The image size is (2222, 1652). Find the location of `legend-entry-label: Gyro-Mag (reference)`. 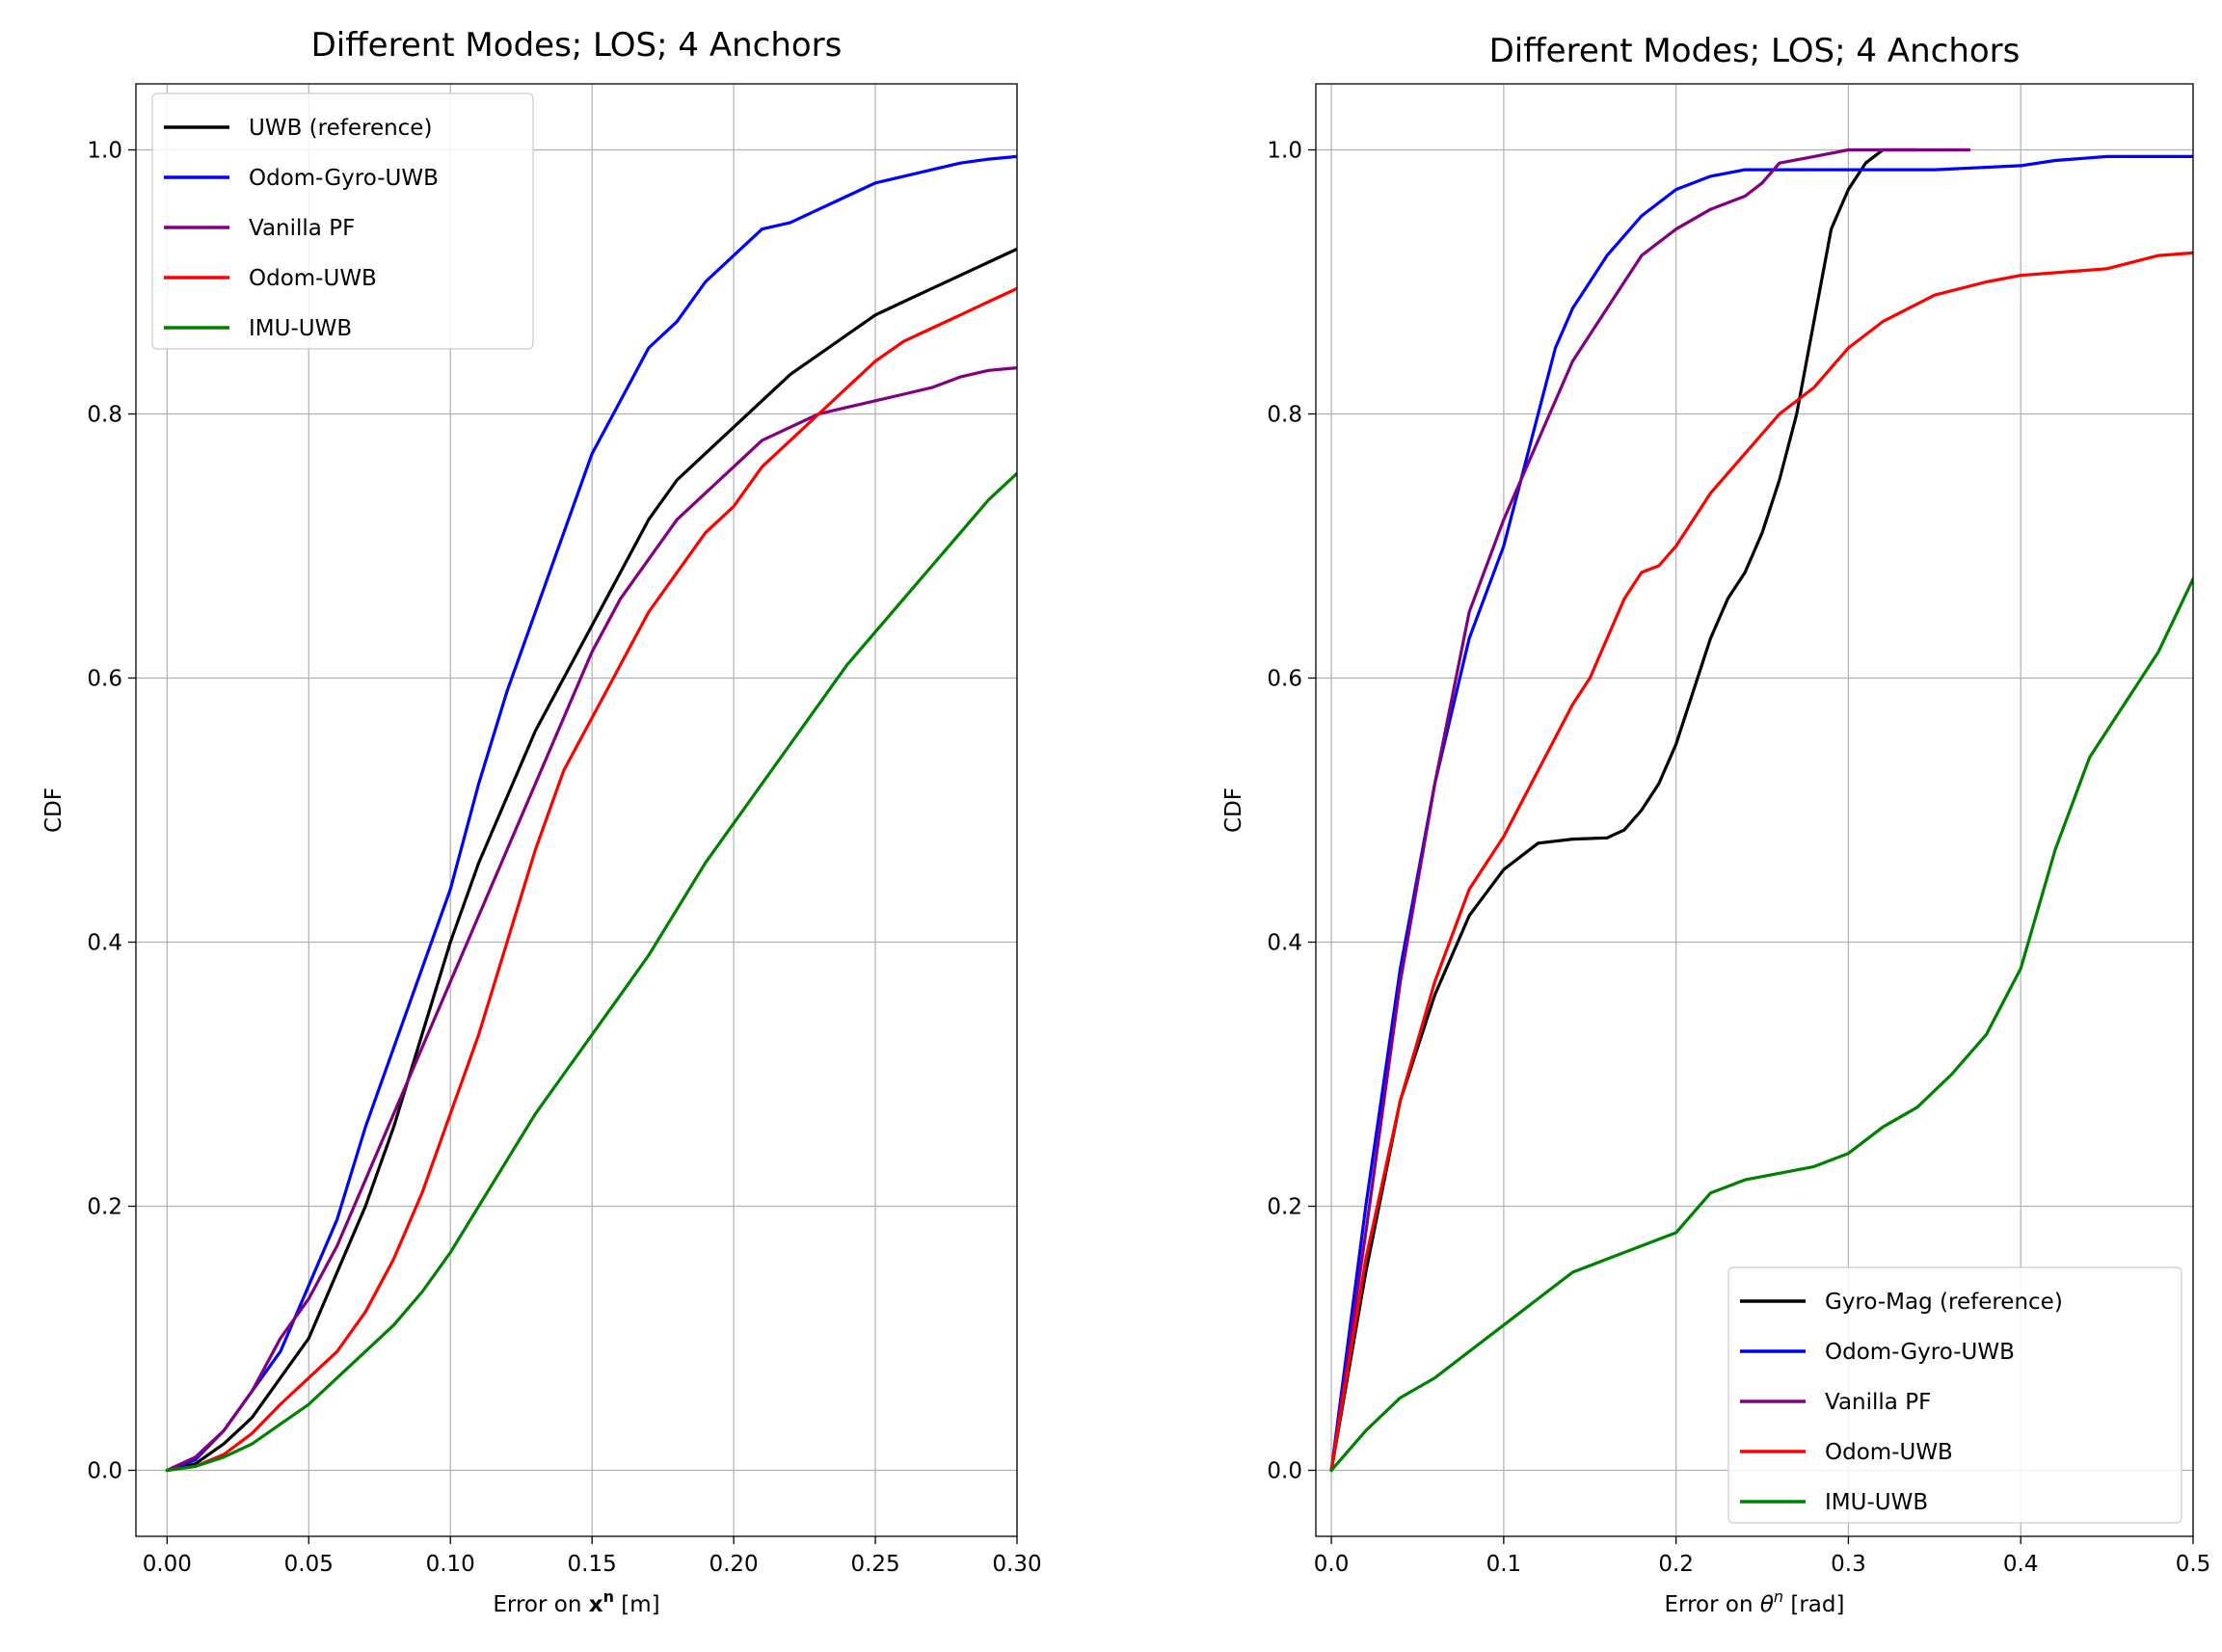

legend-entry-label: Gyro-Mag (reference) is located at coordinates (1944, 1302).